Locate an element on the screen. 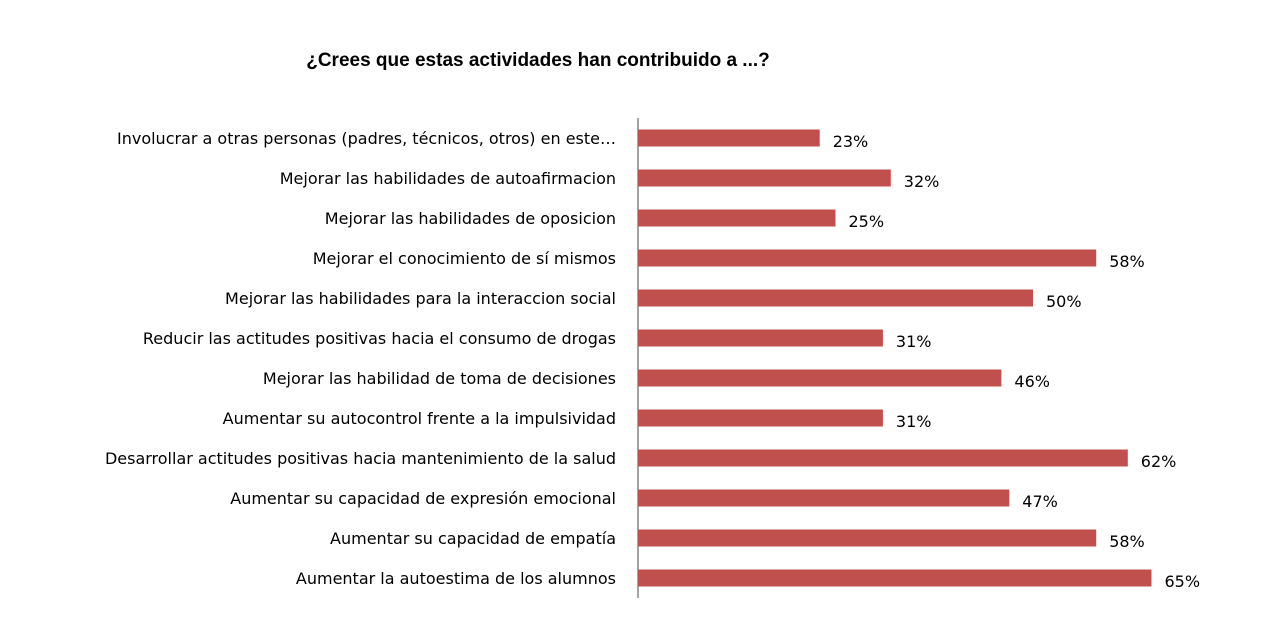 This screenshot has height=642, width=1280. value-label-3: 25% is located at coordinates (867, 221).